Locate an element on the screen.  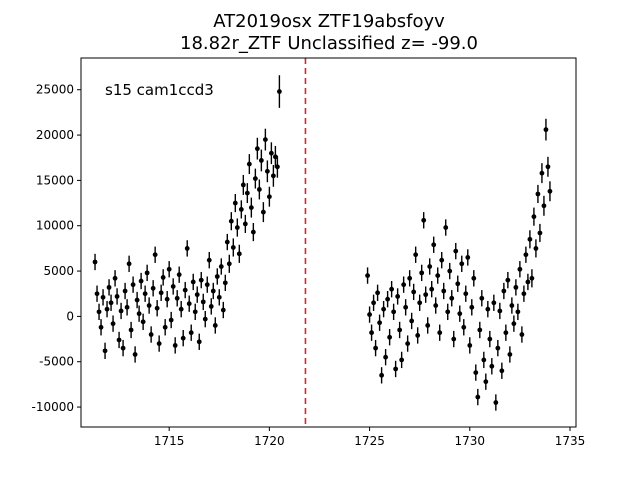
x-tick-label: 1730 is located at coordinates (470, 441).